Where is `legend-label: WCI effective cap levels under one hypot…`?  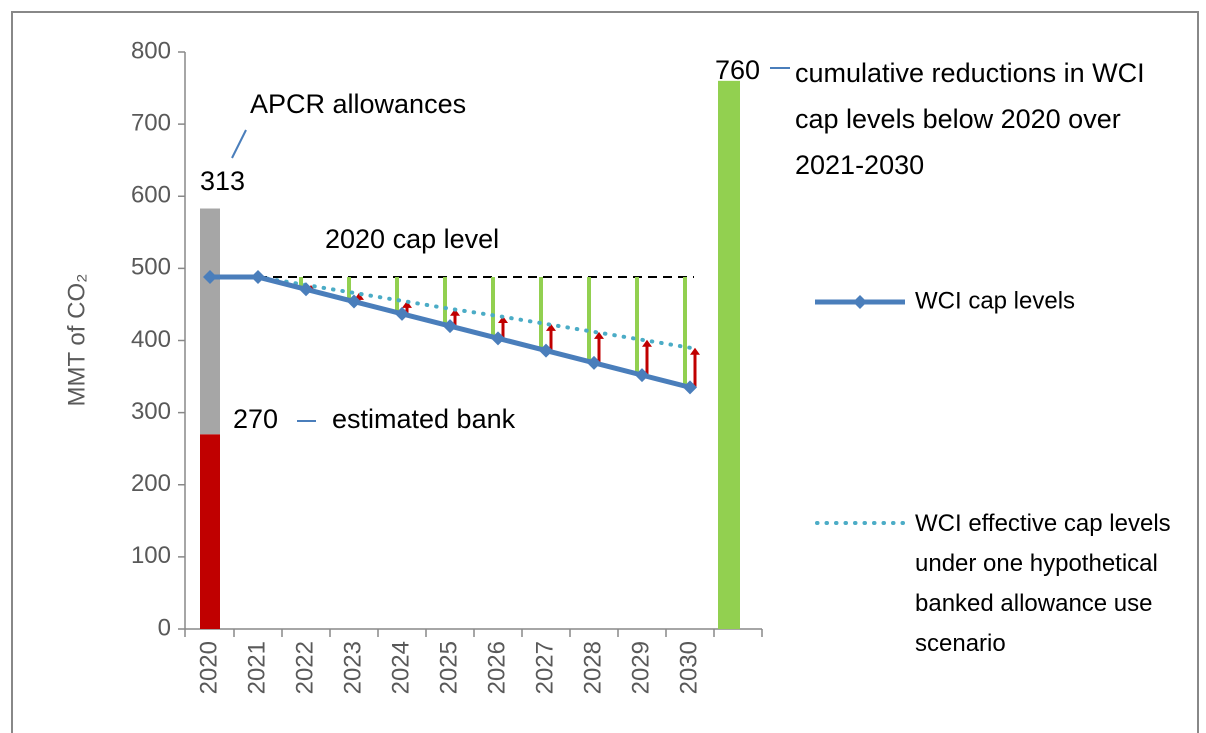
legend-label: WCI effective cap levels under one hypot… is located at coordinates (1043, 583).